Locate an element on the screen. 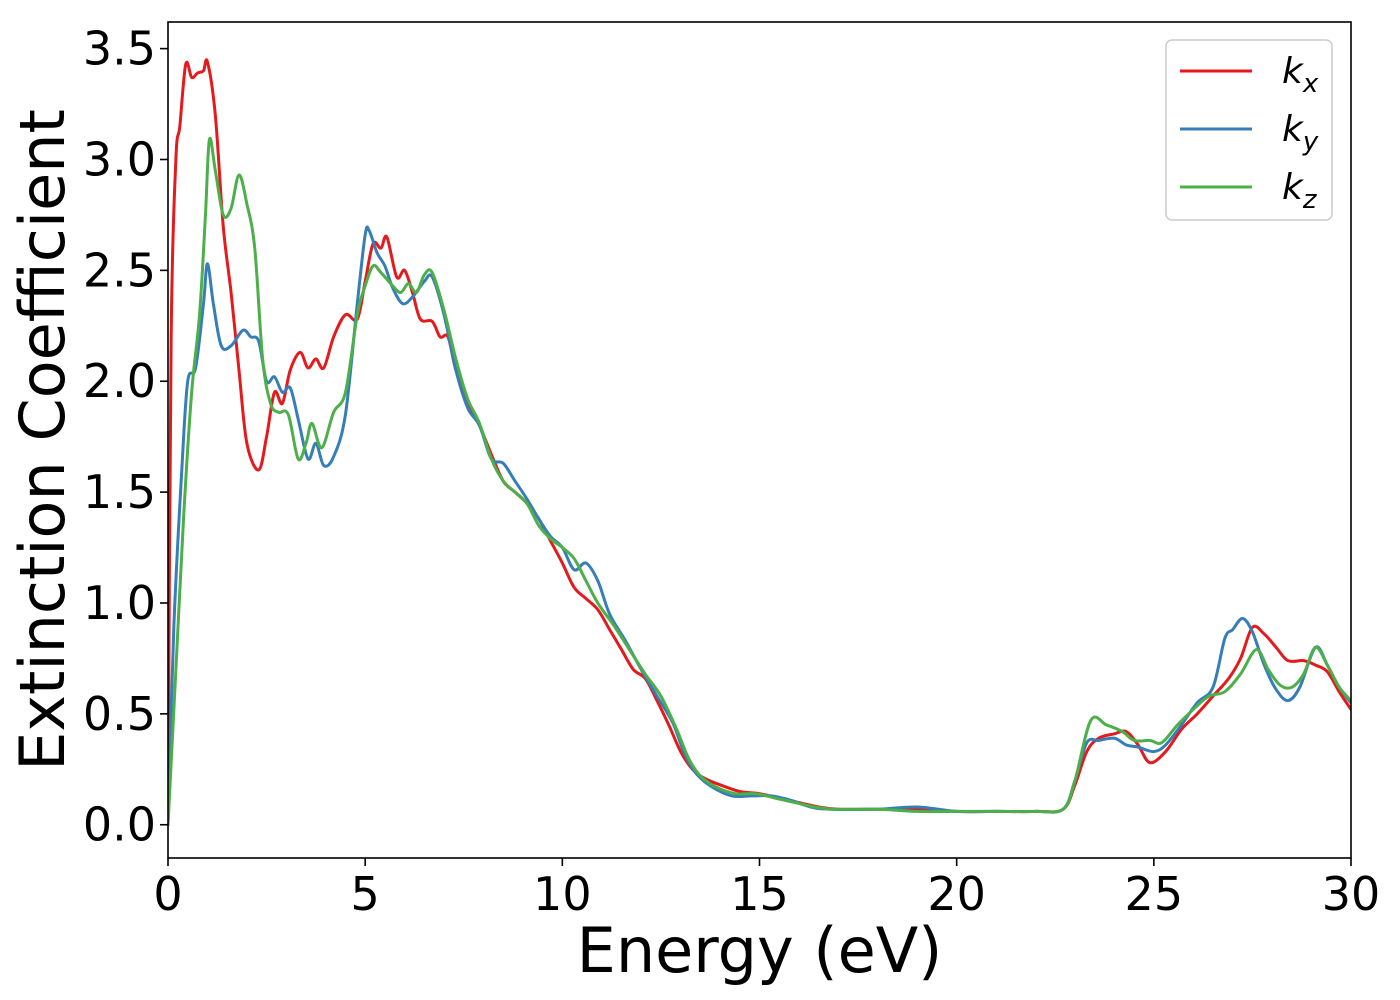 Image resolution: width=1400 pixels, height=1000 pixels. y-axis-ticks: 0.0 0.5 1.0 1.5 2.0 2.5 3.0 3.5 is located at coordinates (125, 437).